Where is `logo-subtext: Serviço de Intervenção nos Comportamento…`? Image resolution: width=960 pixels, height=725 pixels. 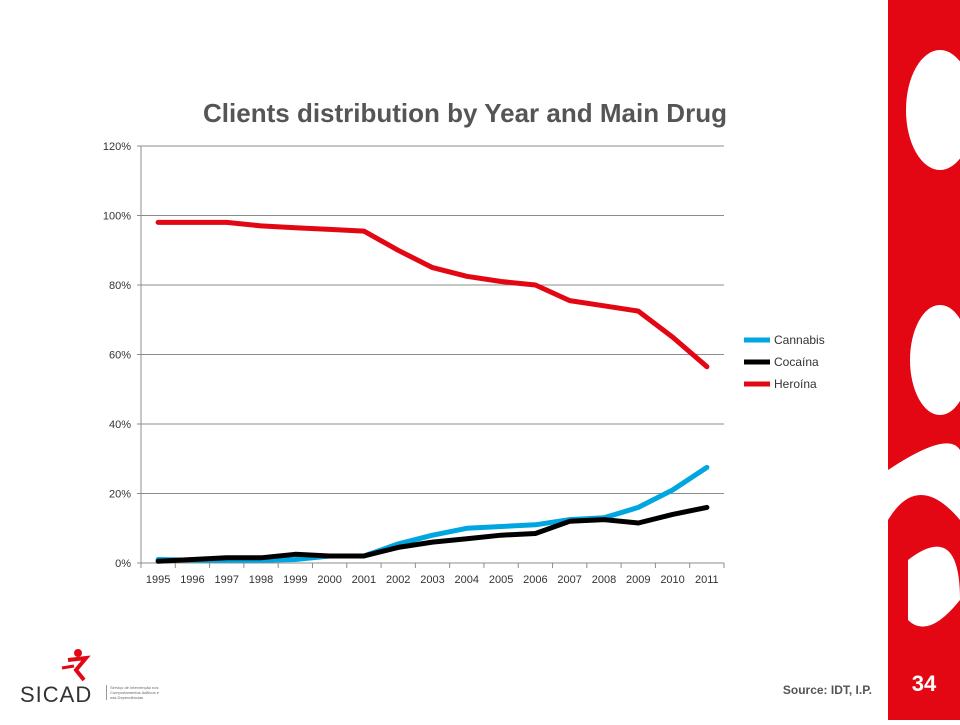
logo-subtext: Serviço de Intervenção nos Comportamento… is located at coordinates (134, 692).